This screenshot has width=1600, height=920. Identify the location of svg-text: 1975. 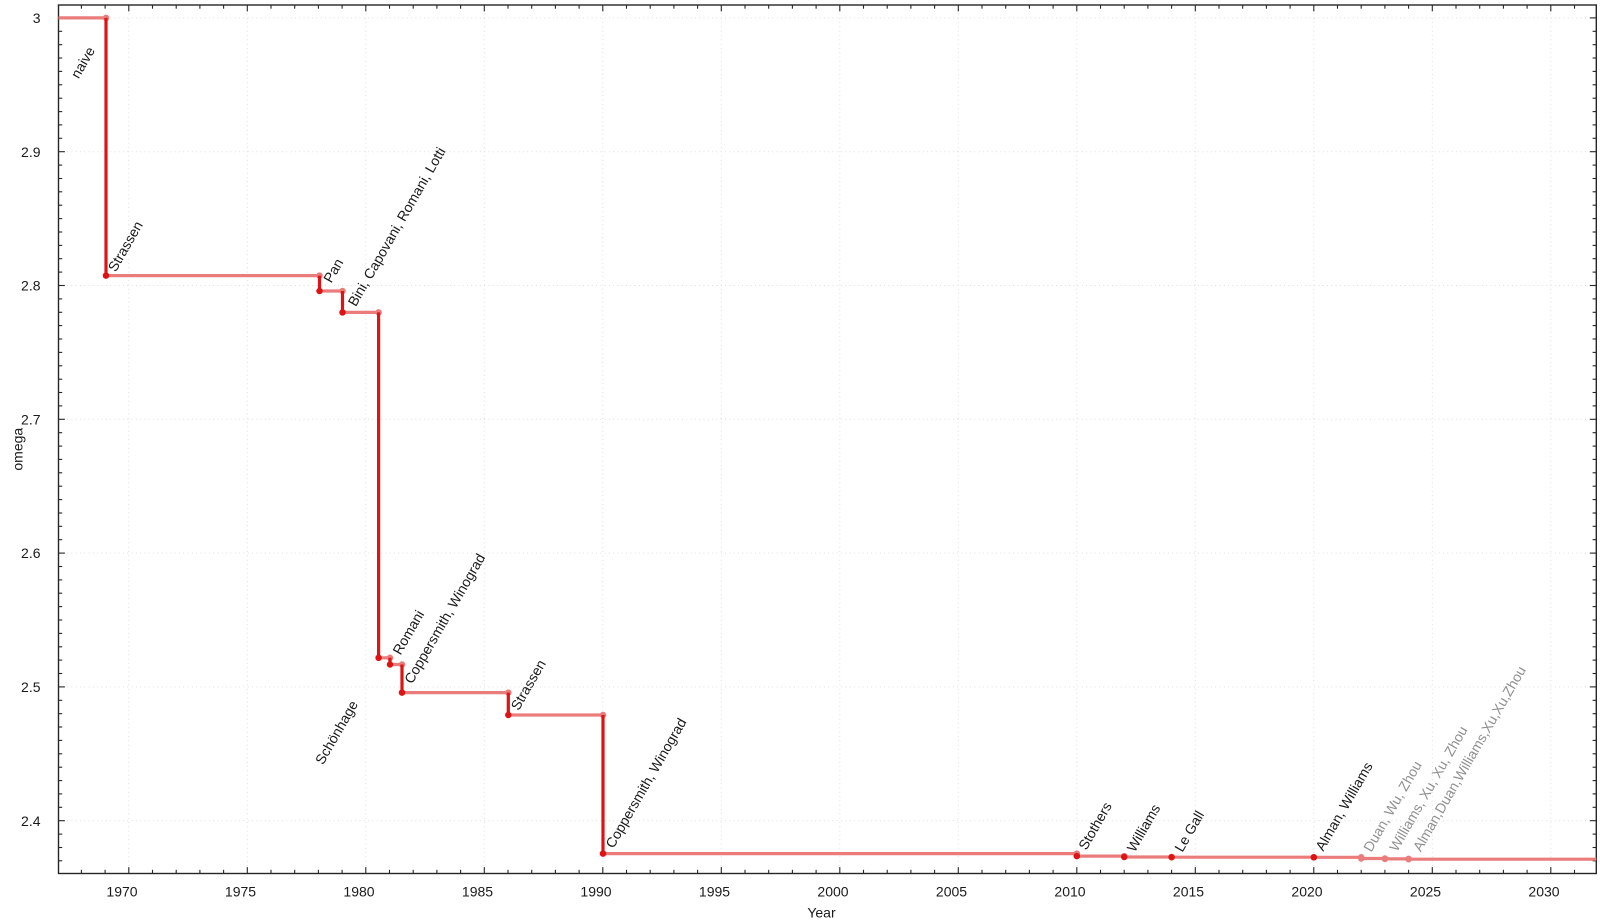
(240, 892).